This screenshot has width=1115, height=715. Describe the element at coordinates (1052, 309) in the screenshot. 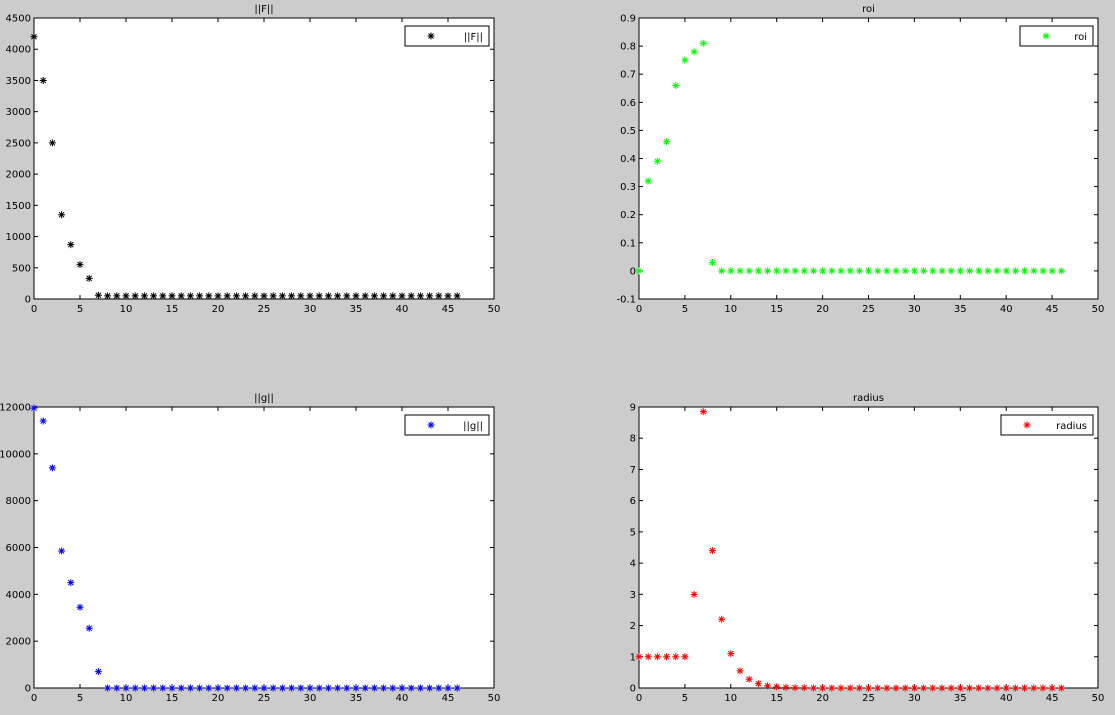

I see `x-tick-label: 45` at that location.